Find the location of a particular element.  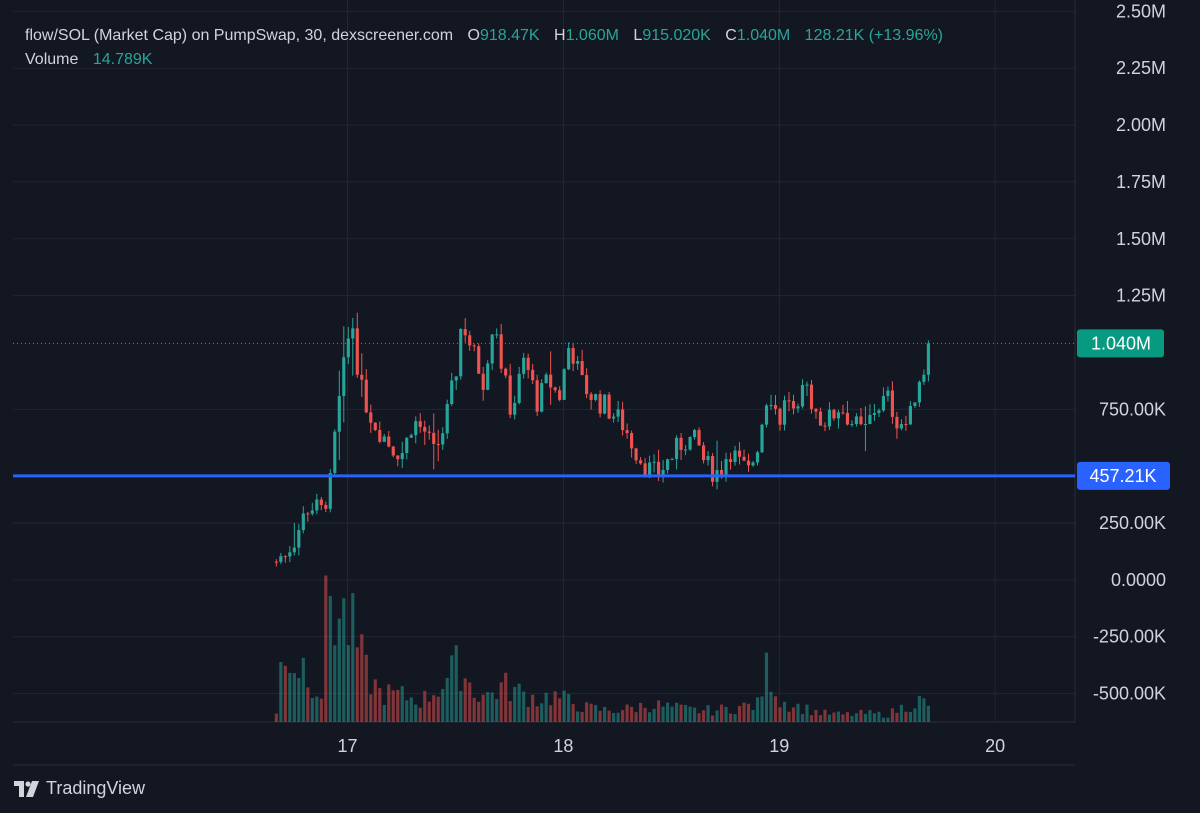

close-value: 1.040M is located at coordinates (763, 35).